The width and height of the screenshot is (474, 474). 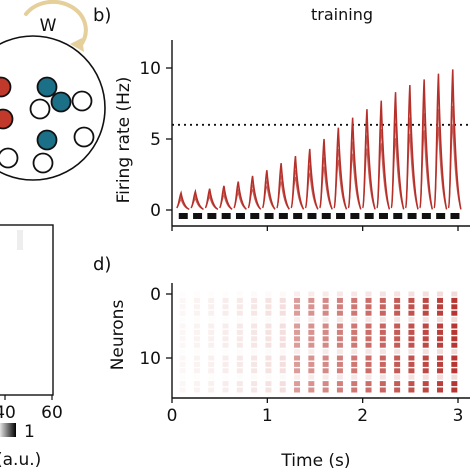 What do you see at coordinates (61, 102) in the screenshot?
I see `neuron-teal-circle` at bounding box center [61, 102].